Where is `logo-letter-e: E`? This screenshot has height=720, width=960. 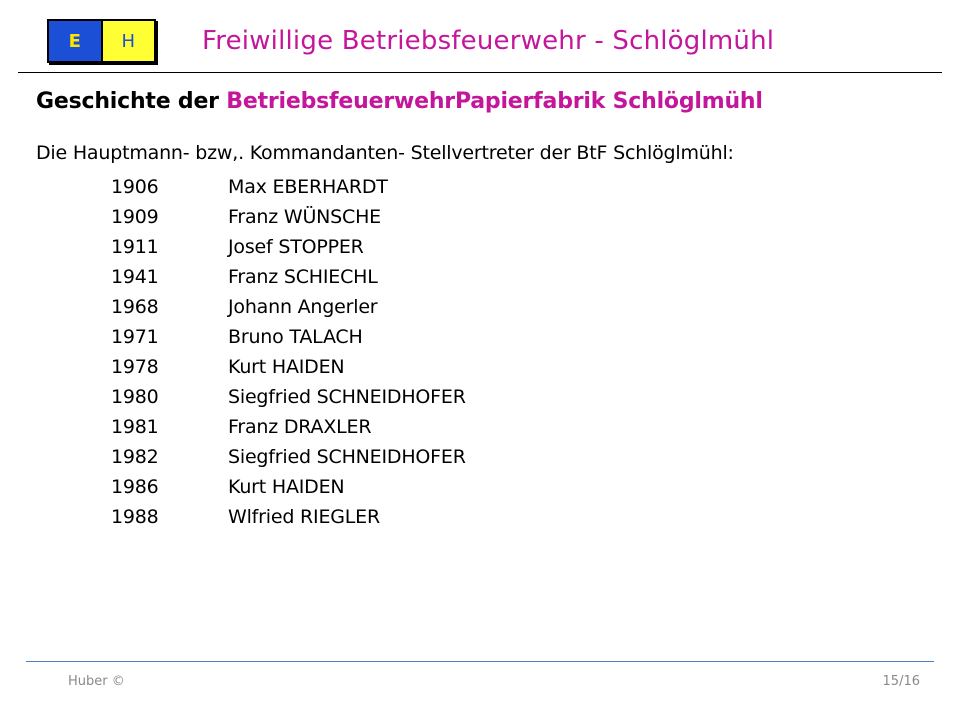 logo-letter-e: E is located at coordinates (76, 41).